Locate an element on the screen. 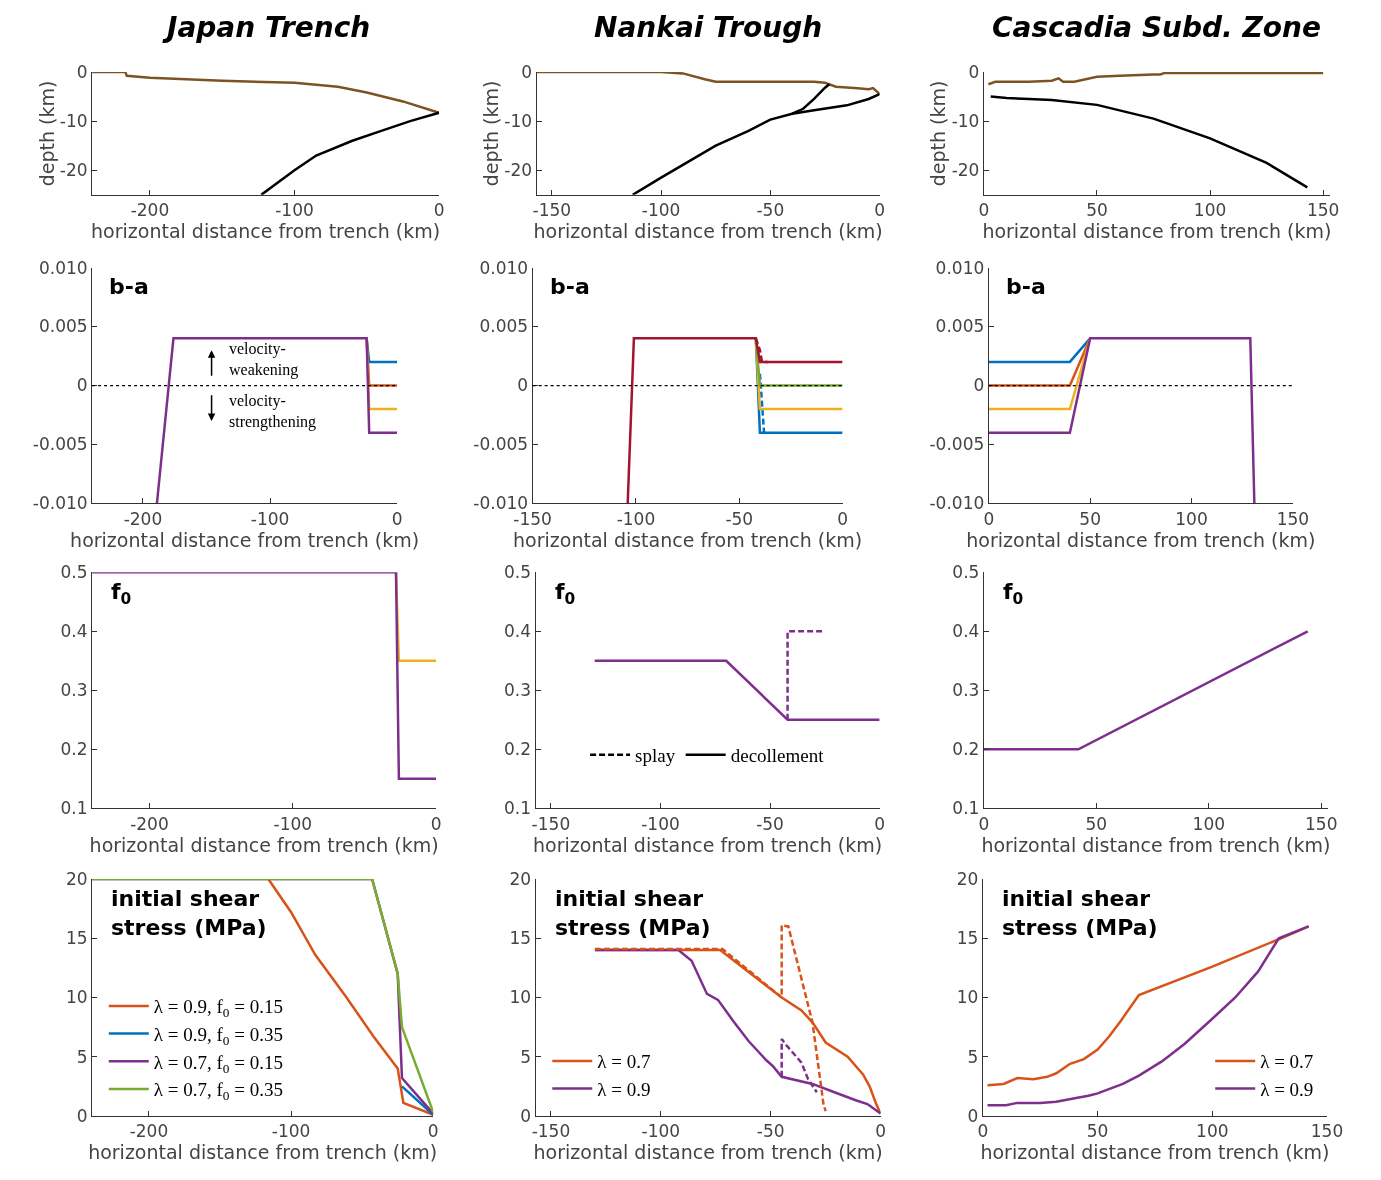 This screenshot has width=1381, height=1180. legend-label: splay is located at coordinates (655, 756).